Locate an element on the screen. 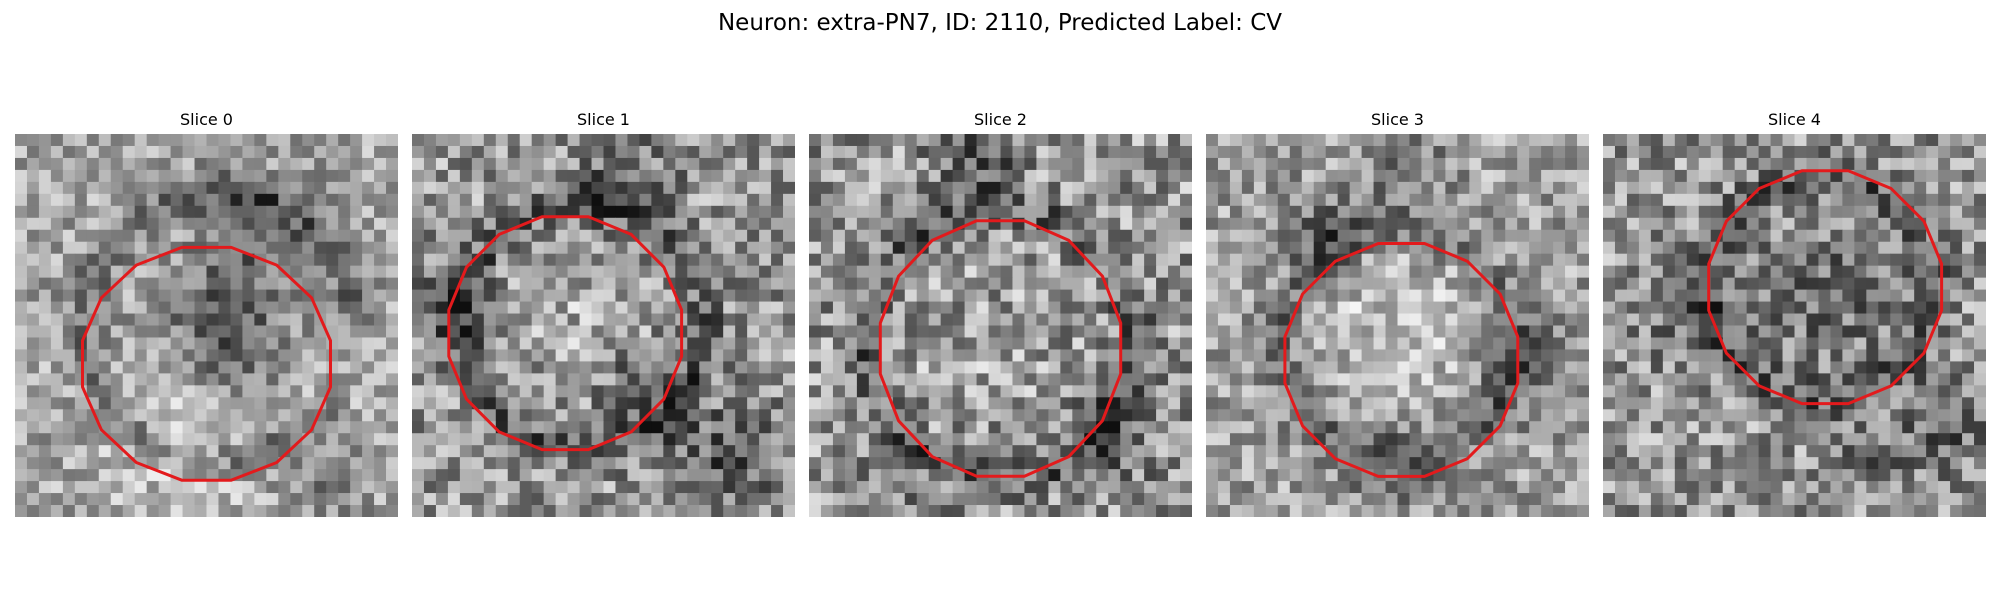  slice-title-4: Slice 4 is located at coordinates (1794, 119).